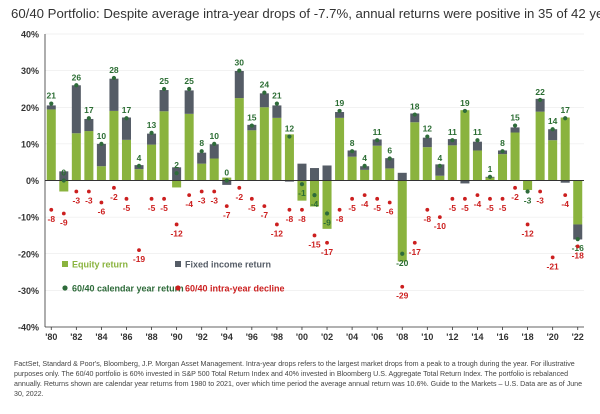 This screenshot has width=600, height=414. What do you see at coordinates (402, 296) in the screenshot?
I see `intra-year-decline-label: -29` at bounding box center [402, 296].